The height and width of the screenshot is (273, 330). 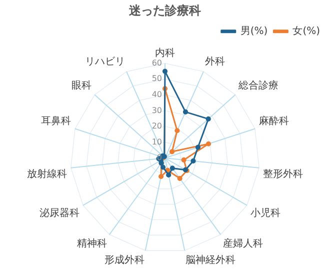 I want to click on spoke-label: 内科, so click(x=165, y=52).